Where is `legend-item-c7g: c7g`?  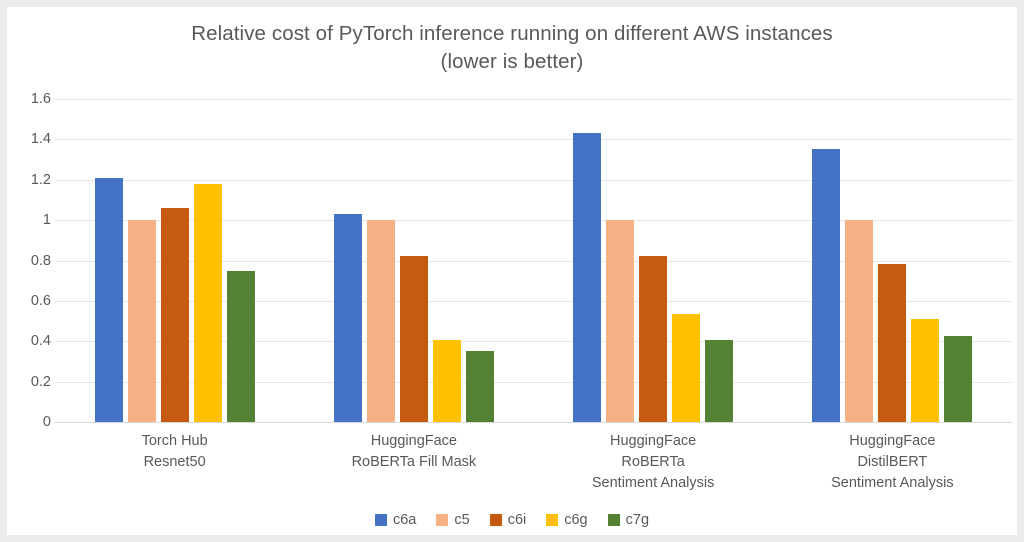
legend-item-c7g: c7g is located at coordinates (628, 520).